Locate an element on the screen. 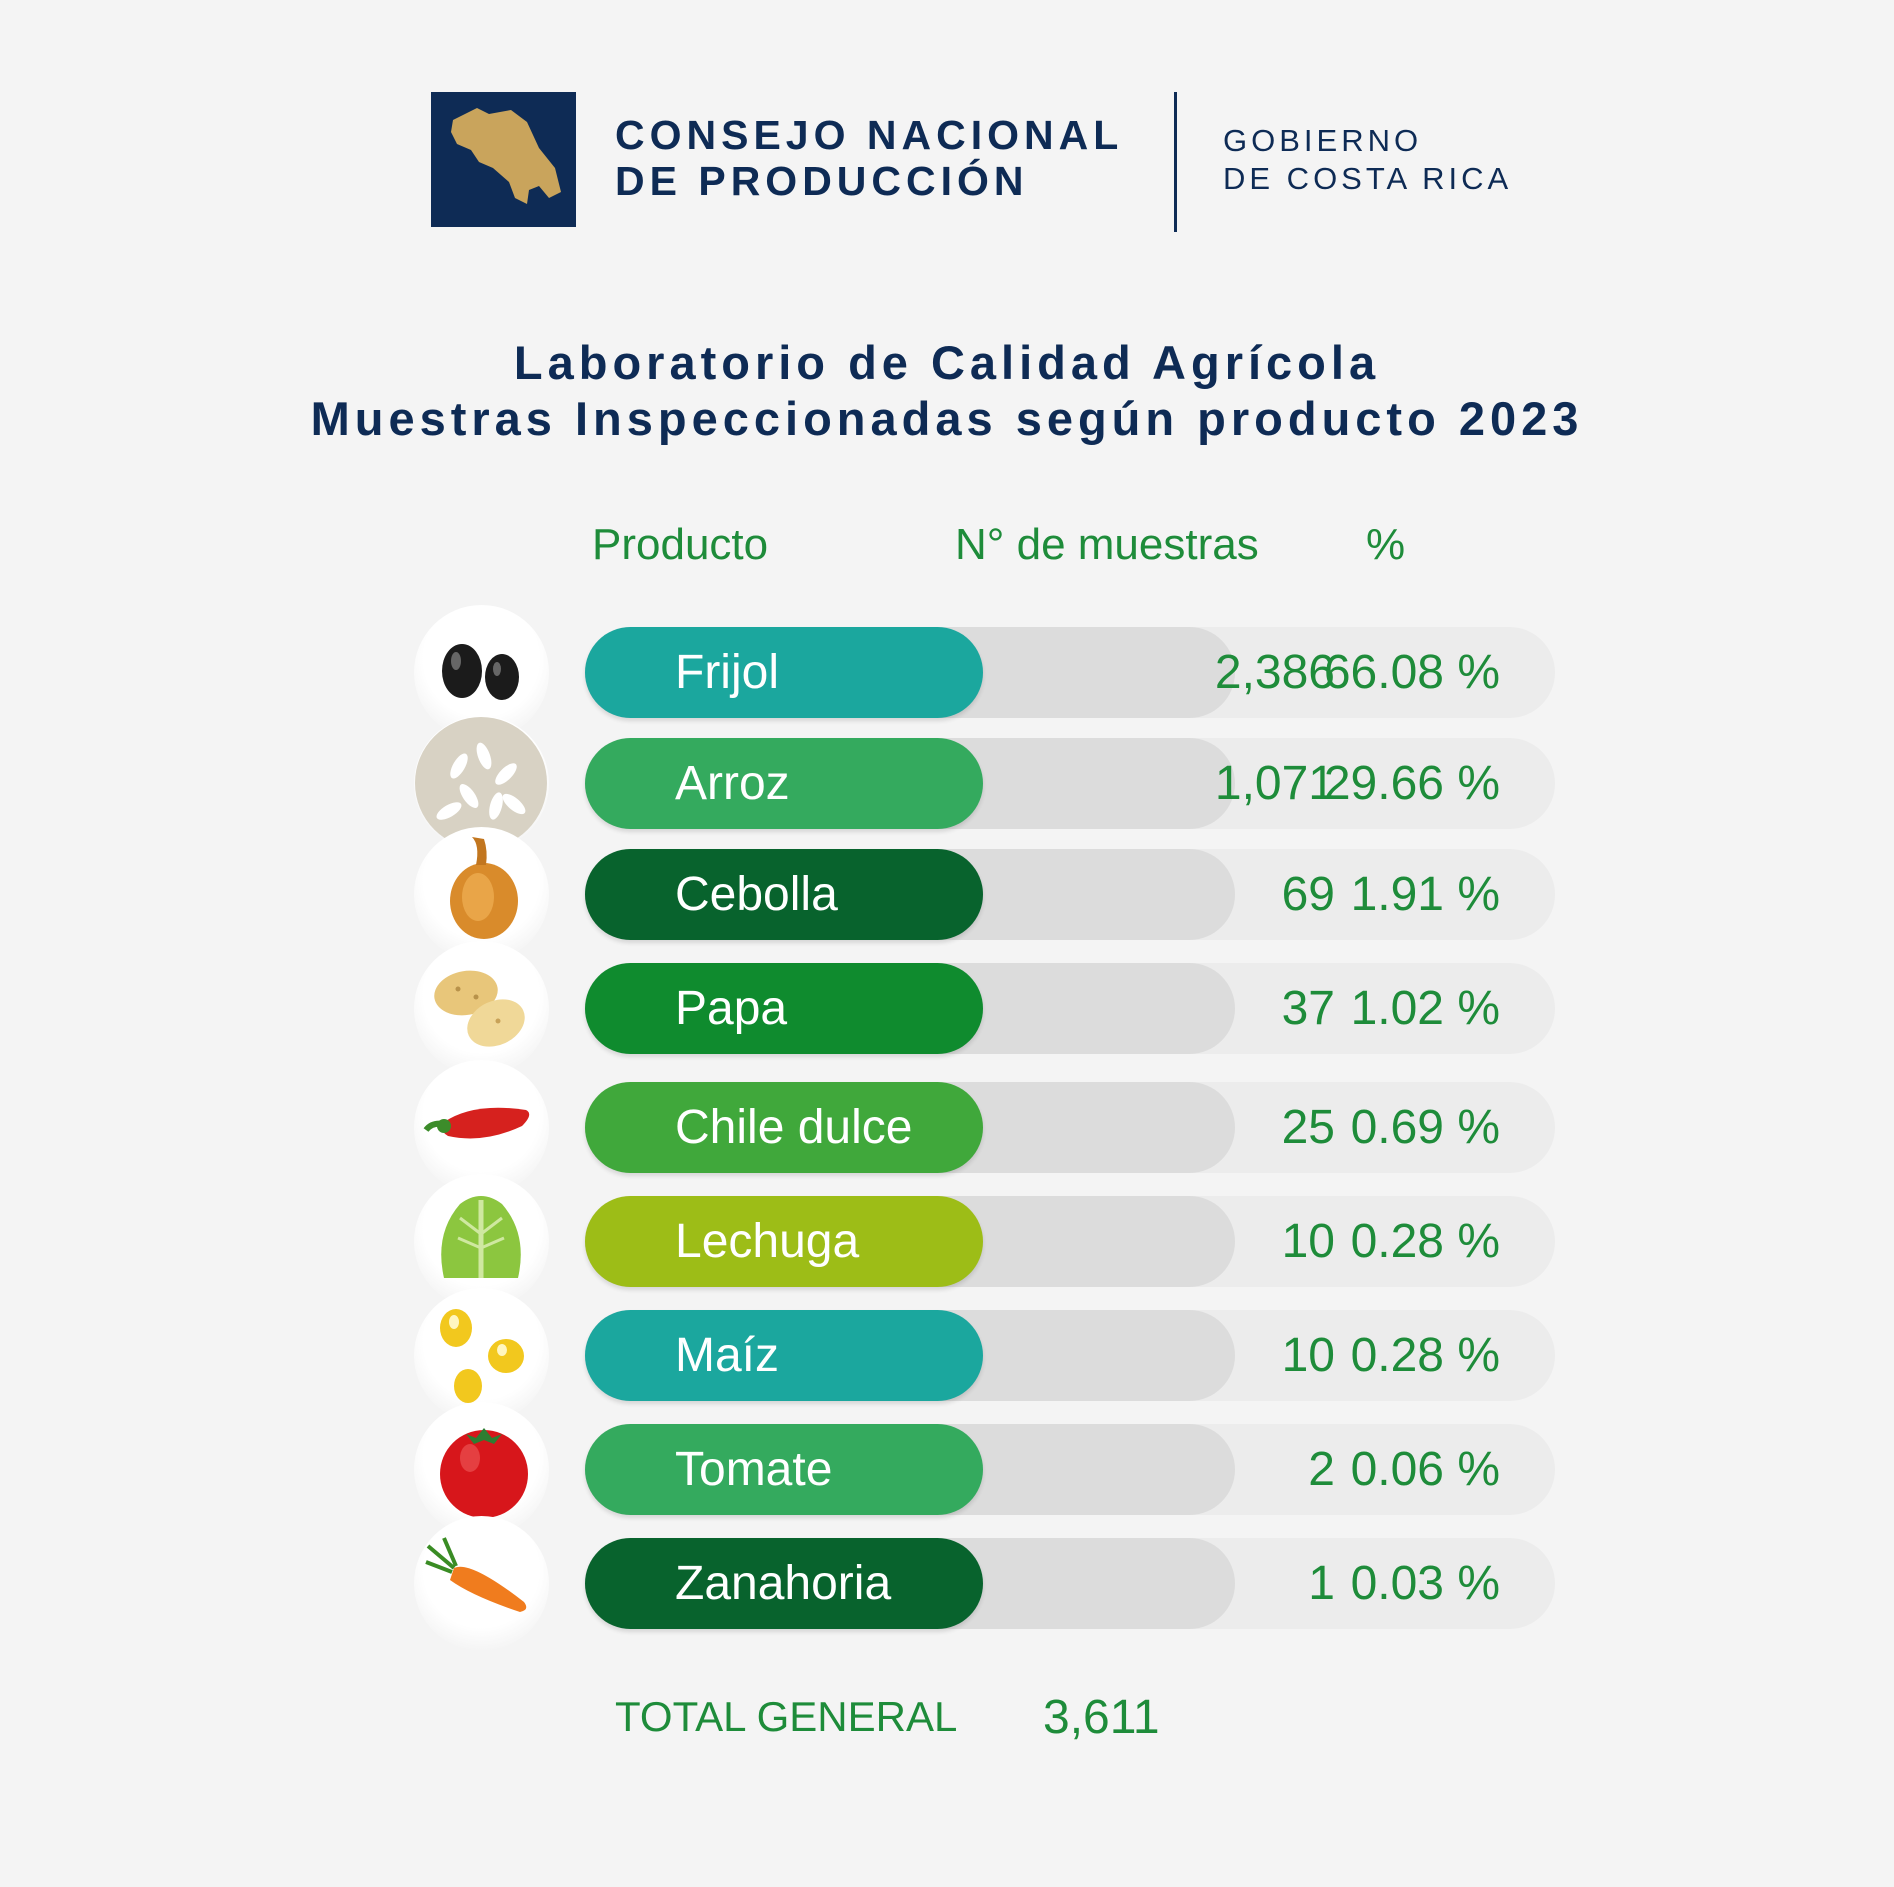 This screenshot has height=1887, width=1894. product-label: Frijol is located at coordinates (727, 672).